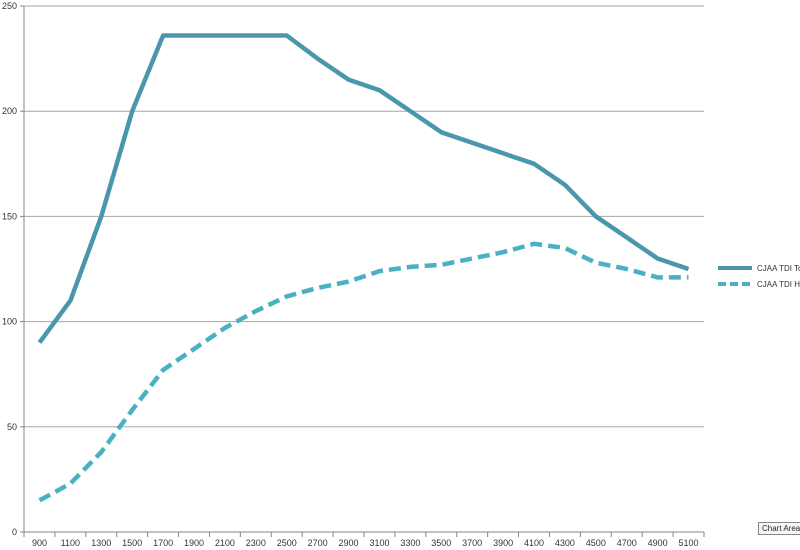 Image resolution: width=800 pixels, height=550 pixels. What do you see at coordinates (163, 543) in the screenshot?
I see `x-tick-label: 1700` at bounding box center [163, 543].